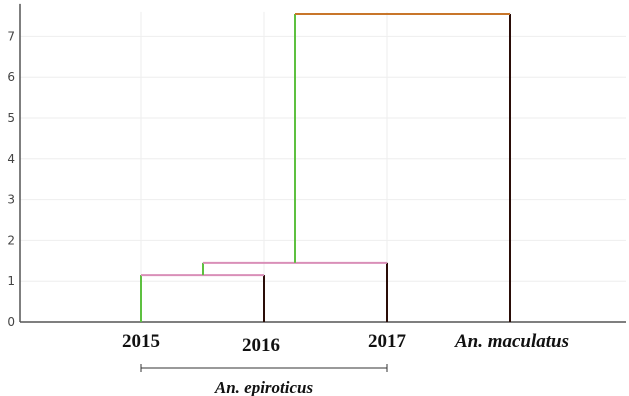 The height and width of the screenshot is (396, 629). What do you see at coordinates (387, 341) in the screenshot?
I see `leaf-label: 2017` at bounding box center [387, 341].